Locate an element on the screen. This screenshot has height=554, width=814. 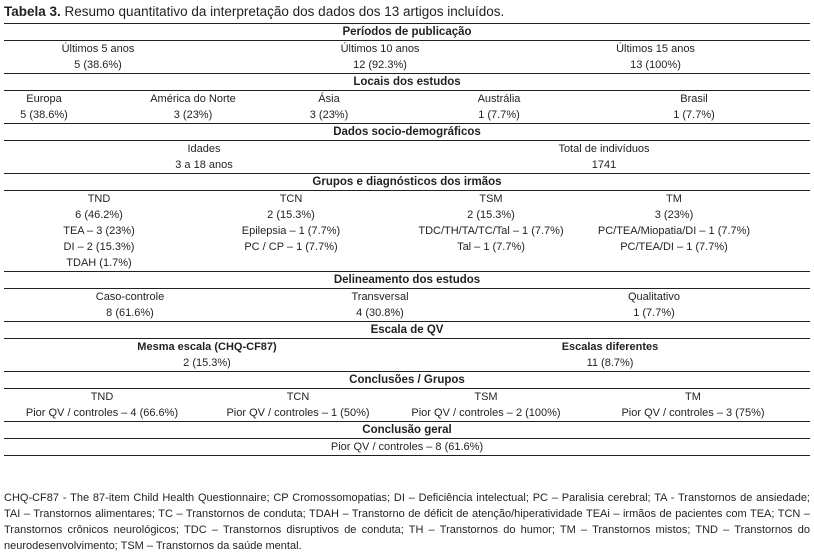
section-title: Grupos e diagnósticos dos irmãos is located at coordinates (407, 182).